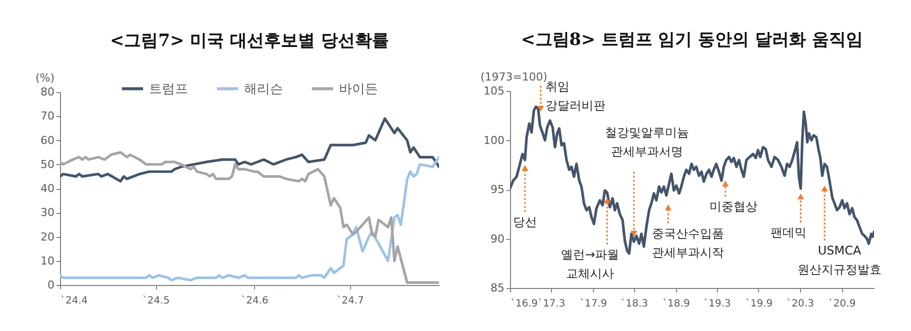 The height and width of the screenshot is (331, 911). I want to click on y-tick-label: 50, so click(47, 164).